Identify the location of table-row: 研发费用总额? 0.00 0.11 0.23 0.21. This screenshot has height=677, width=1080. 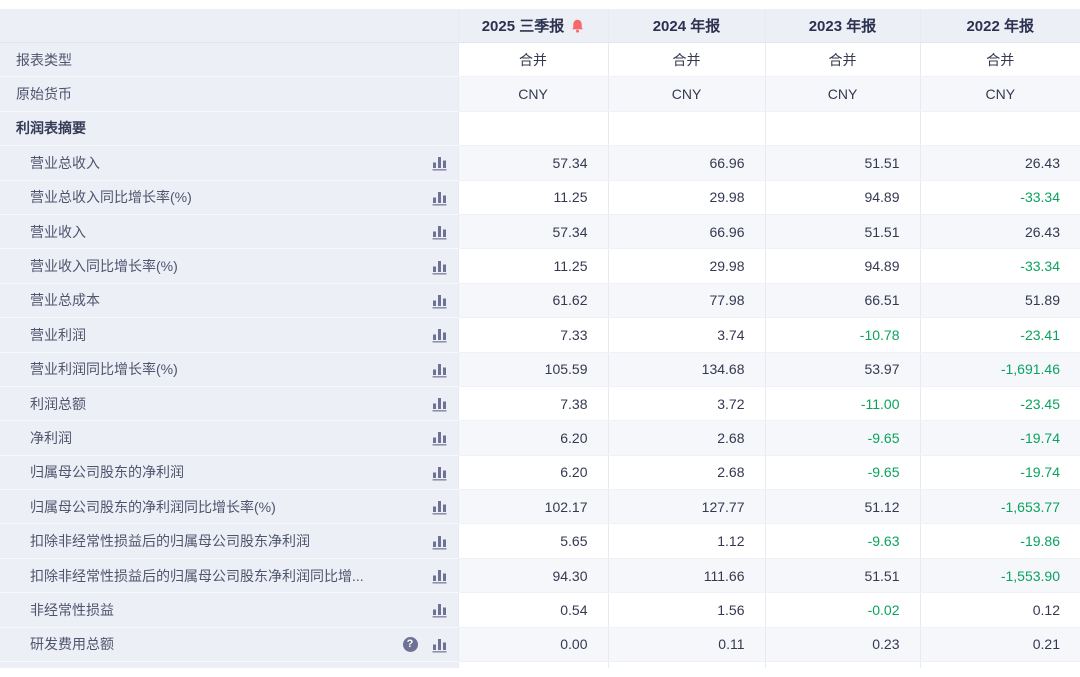
(540, 645).